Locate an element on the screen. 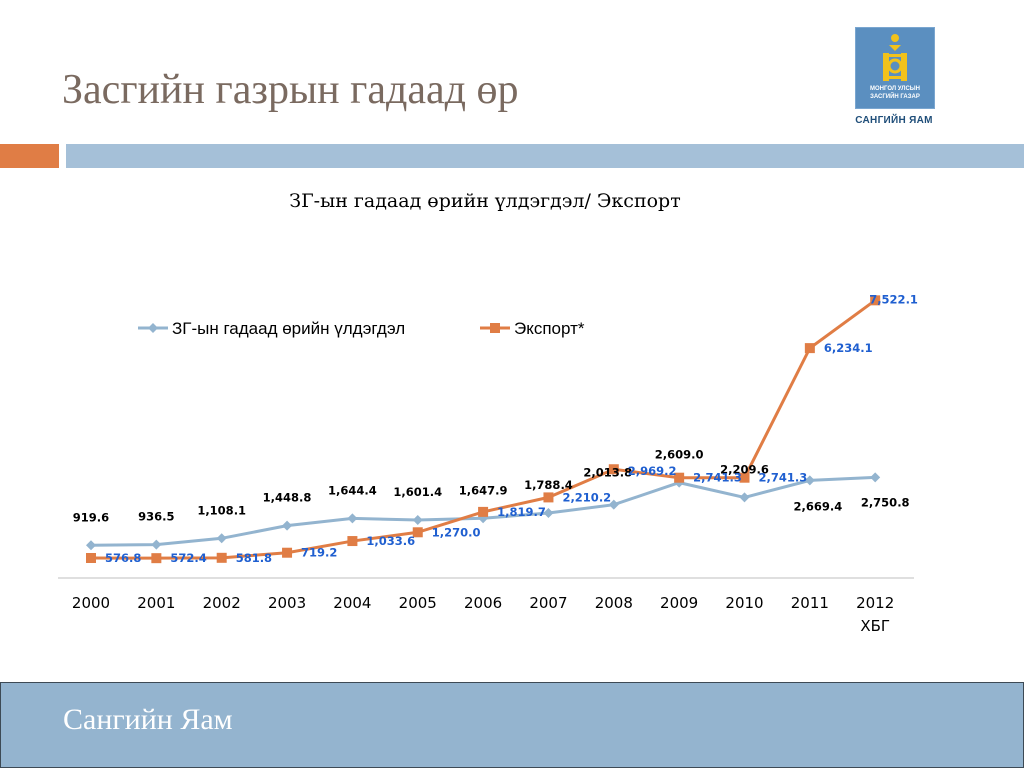 This screenshot has height=768, width=1024. debt-data-label-1: 936.5 is located at coordinates (156, 517).